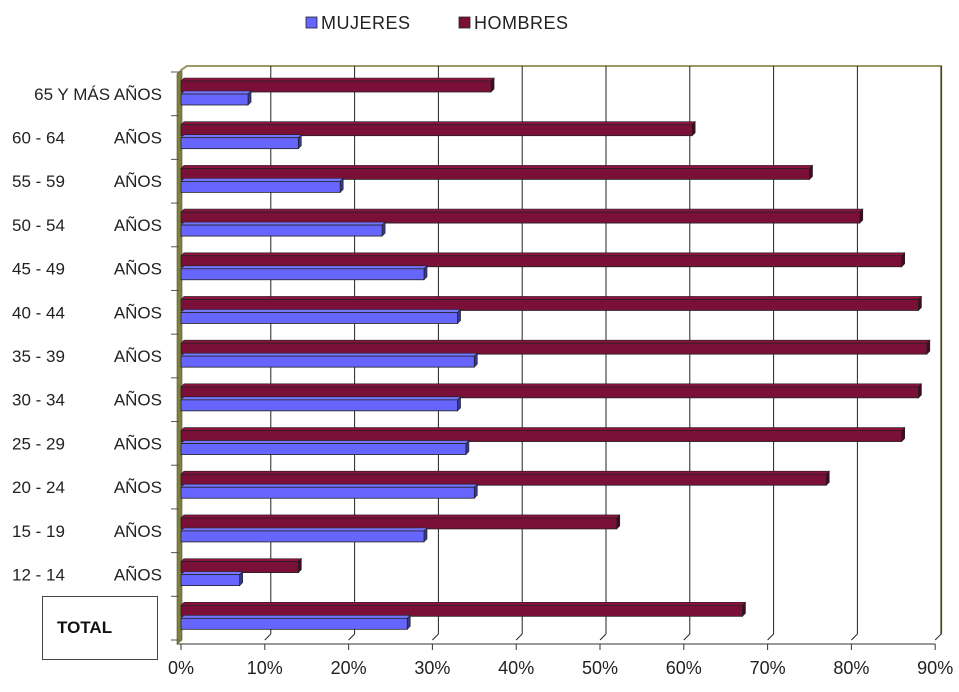  I want to click on x-tick-label: 70%, so click(768, 668).